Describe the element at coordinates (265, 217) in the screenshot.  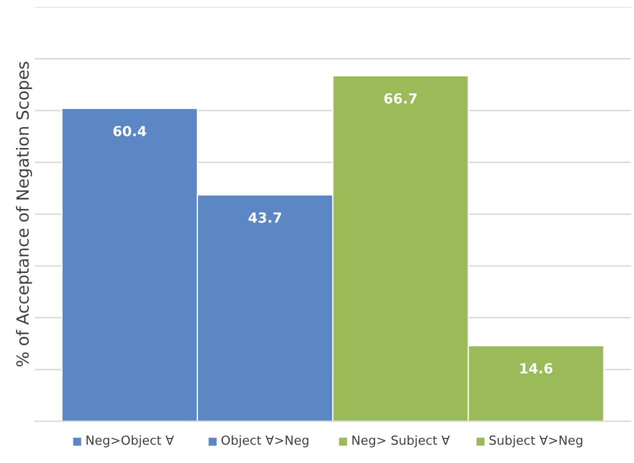
I see `data-label: 43.7` at that location.